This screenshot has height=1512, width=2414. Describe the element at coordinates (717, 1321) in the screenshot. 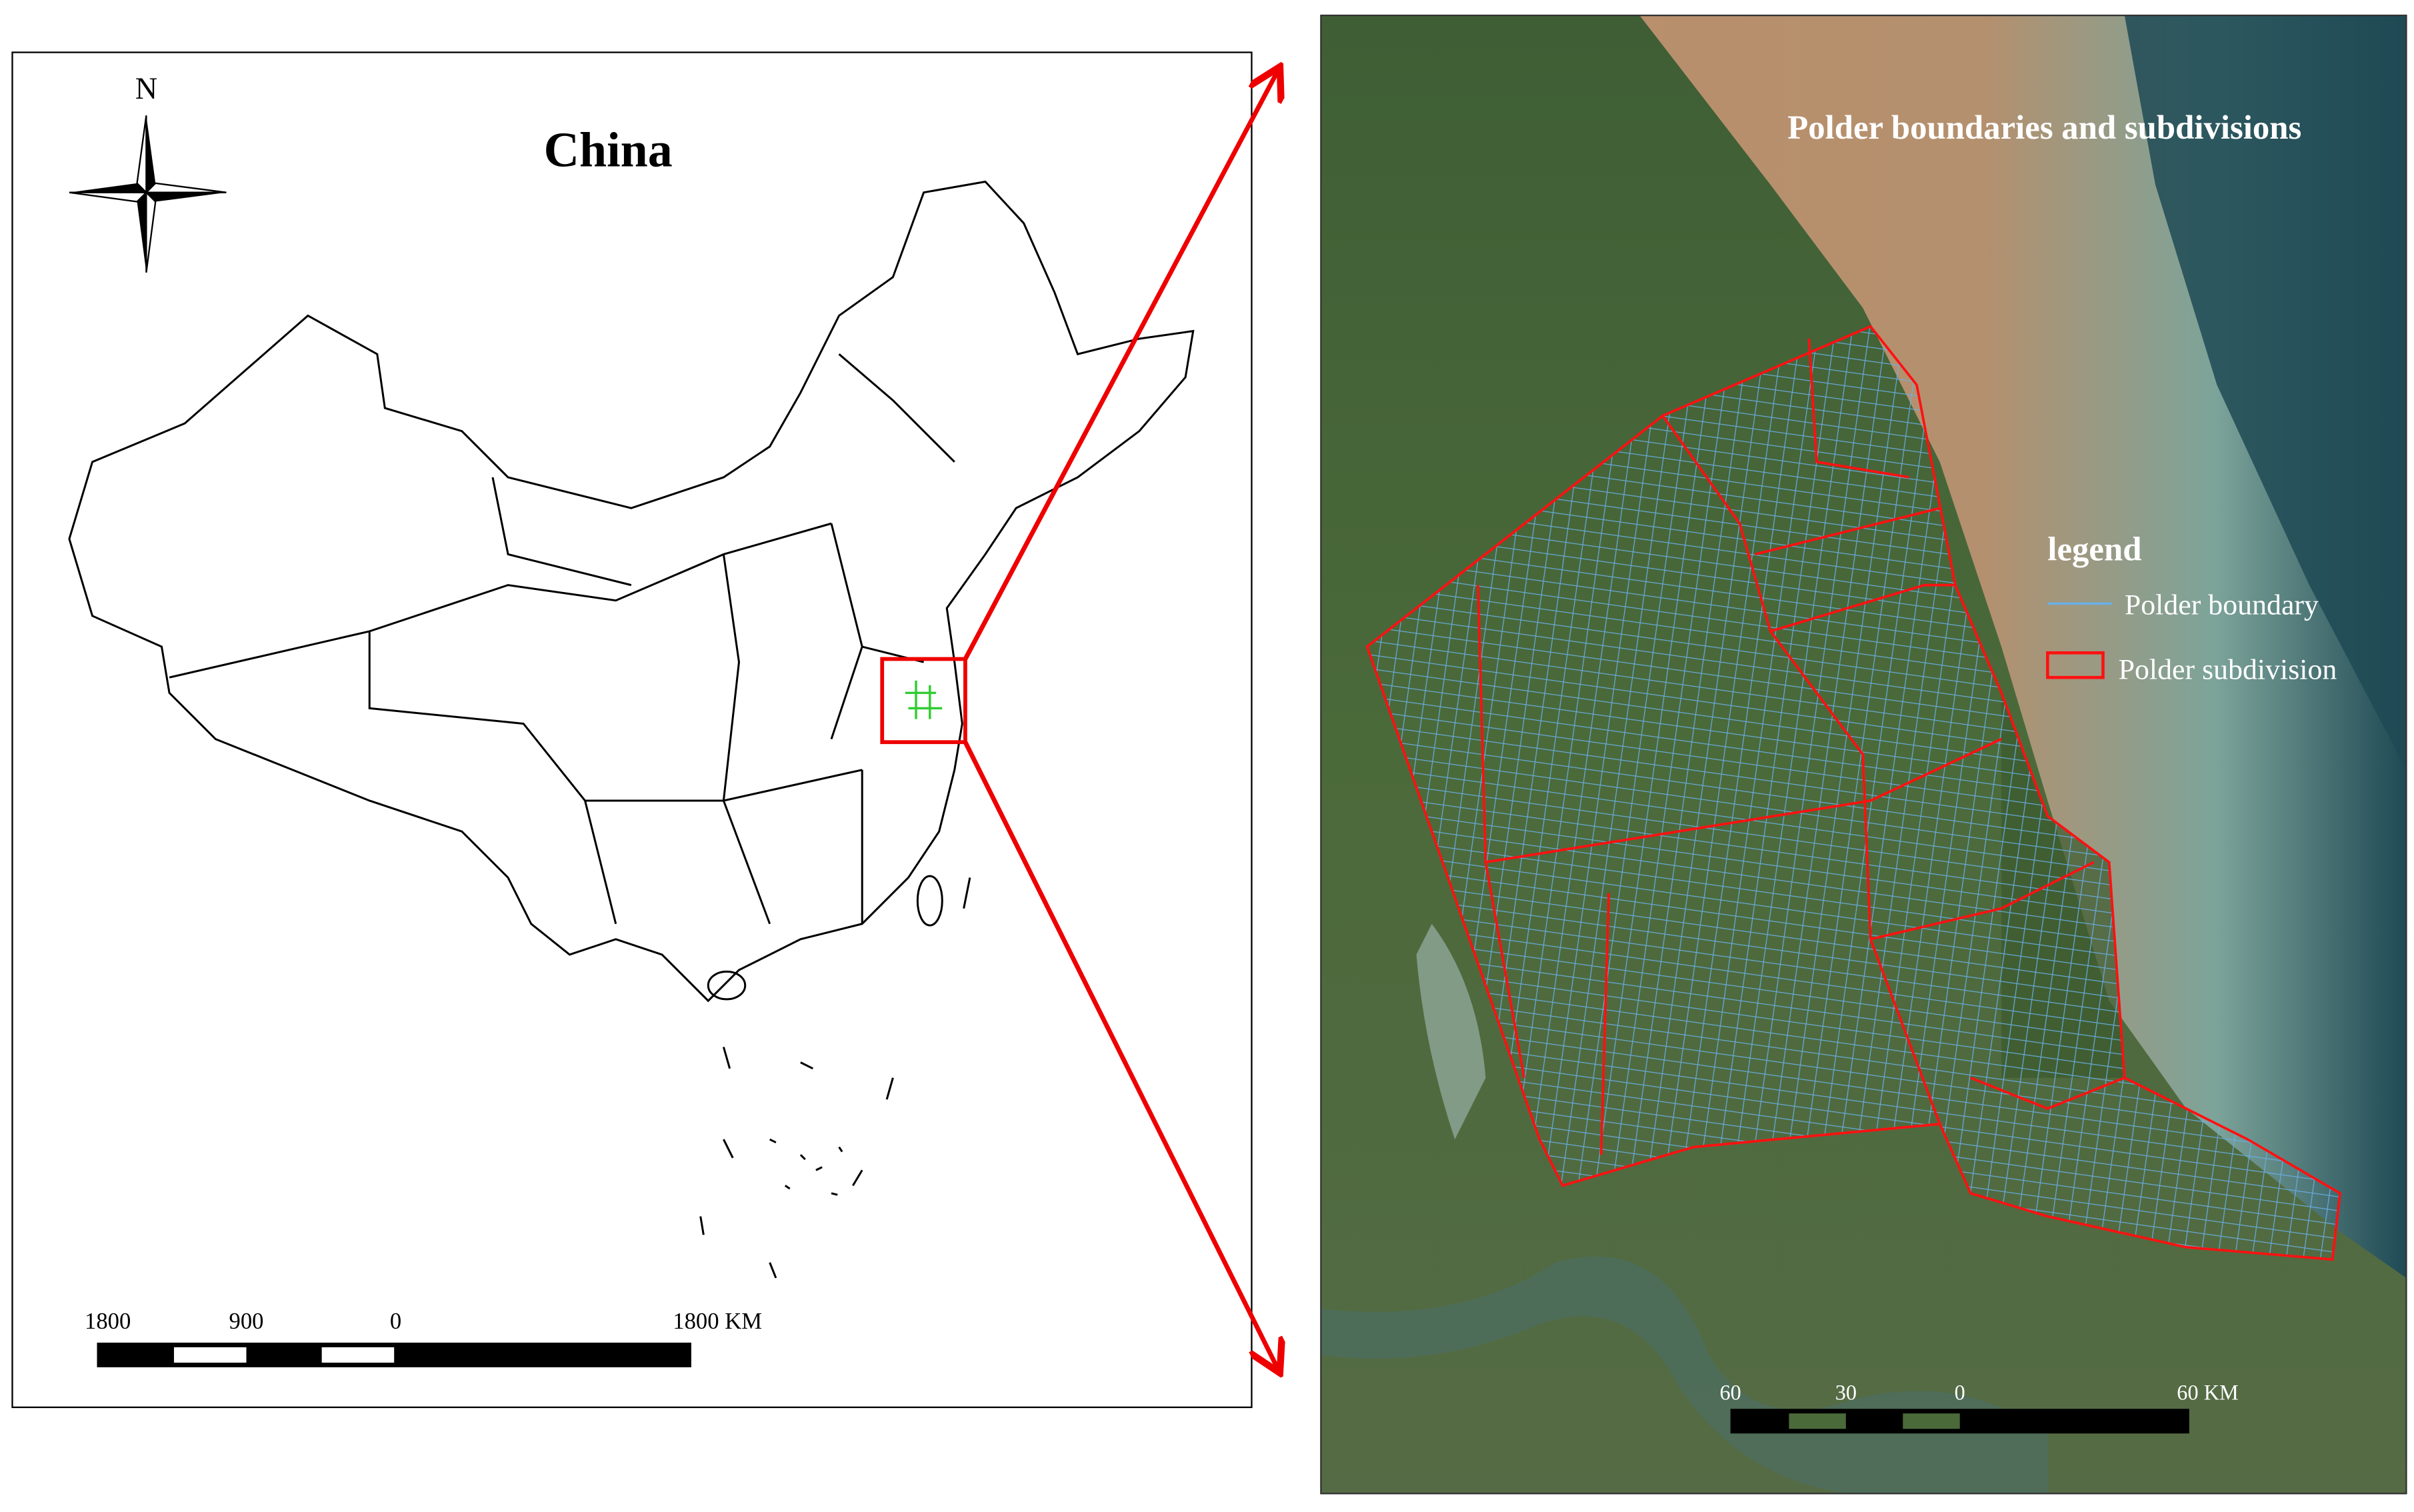

I see `scale-label: 1800 KM` at that location.